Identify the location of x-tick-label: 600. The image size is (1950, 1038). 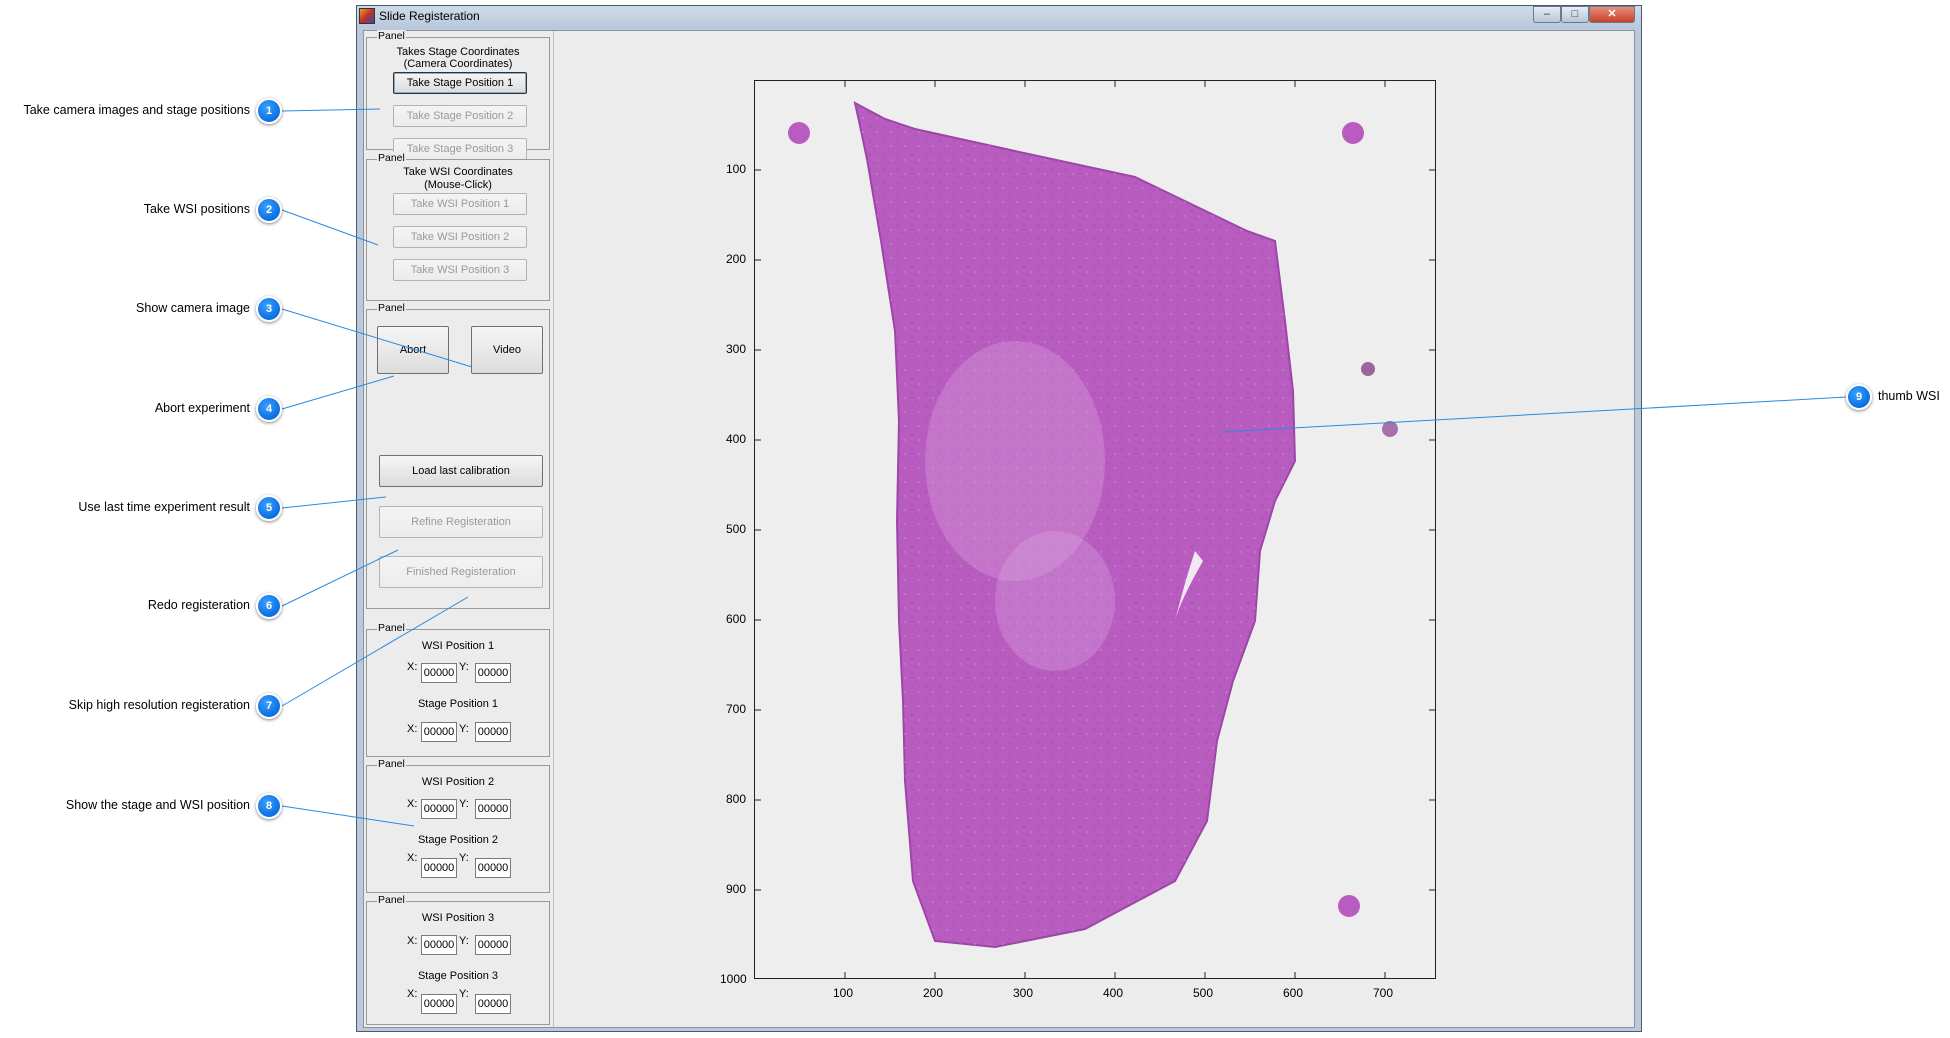
(1293, 993).